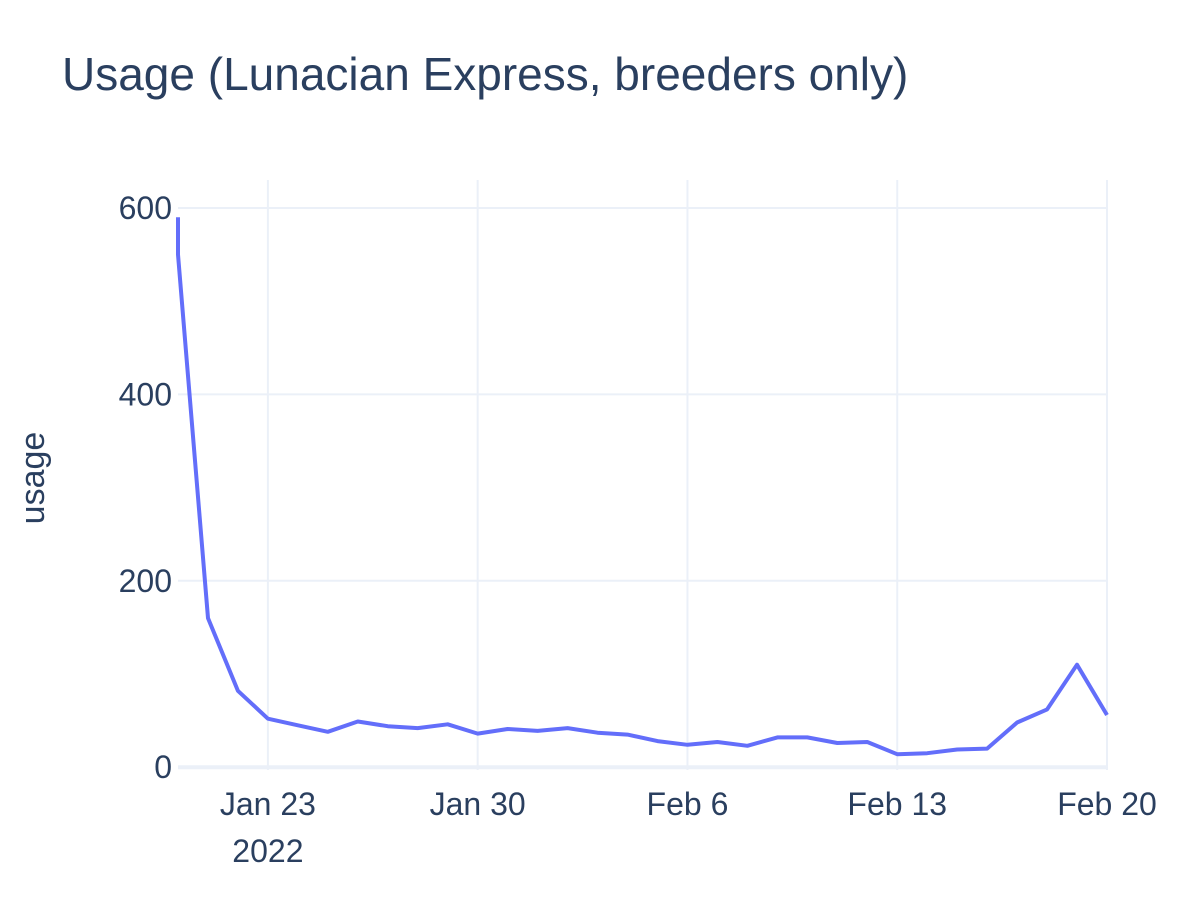 This screenshot has width=1200, height=900. Describe the element at coordinates (1107, 804) in the screenshot. I see `x-tick-label: Feb 20` at that location.